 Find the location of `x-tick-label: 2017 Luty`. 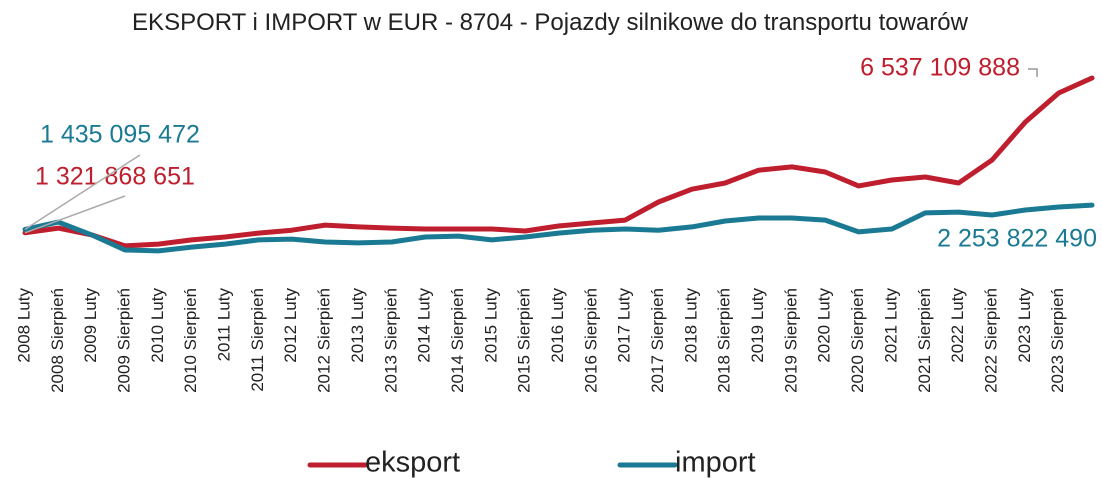

x-tick-label: 2017 Luty is located at coordinates (624, 325).